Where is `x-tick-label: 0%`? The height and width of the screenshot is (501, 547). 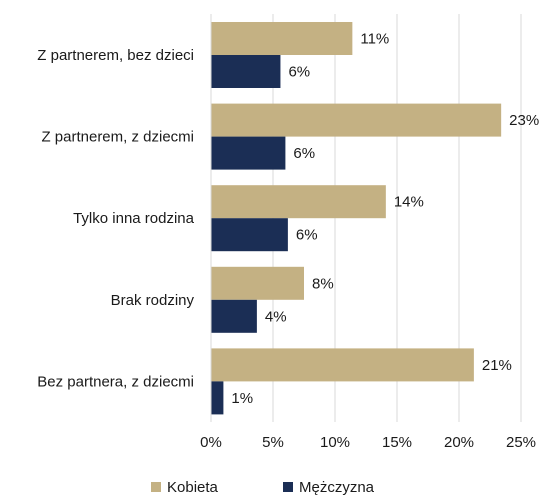 x-tick-label: 0% is located at coordinates (211, 442).